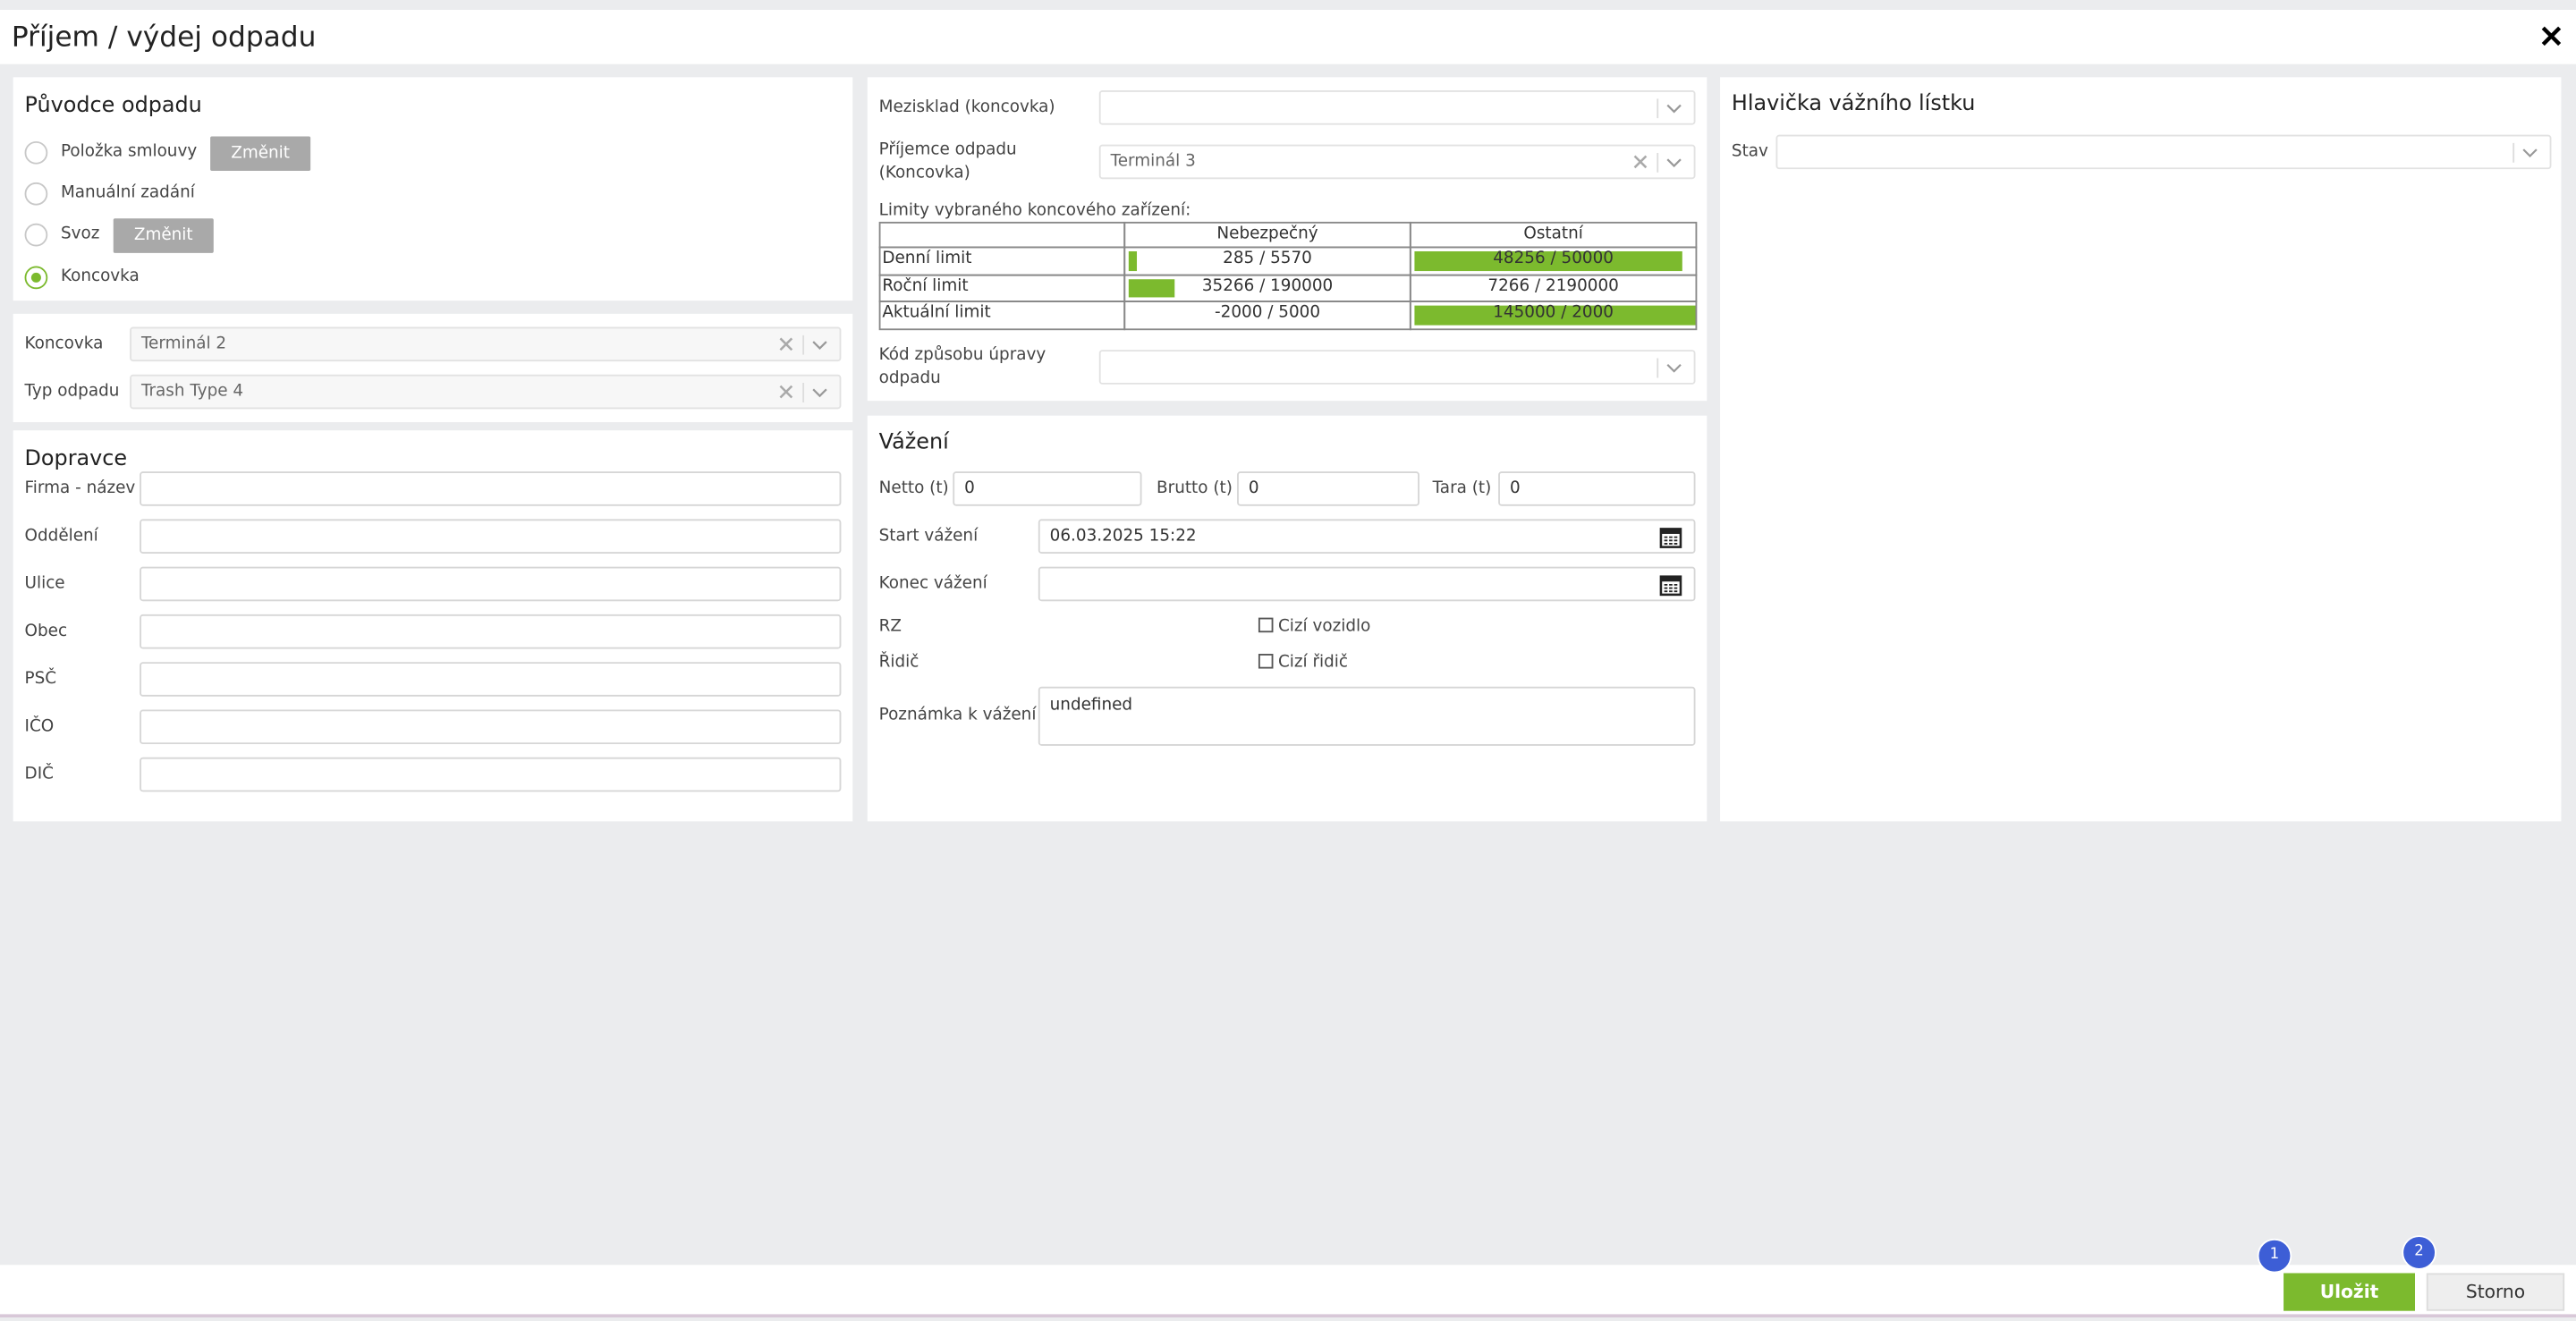 The height and width of the screenshot is (1321, 2576). I want to click on note-textarea: undefined, so click(1367, 716).